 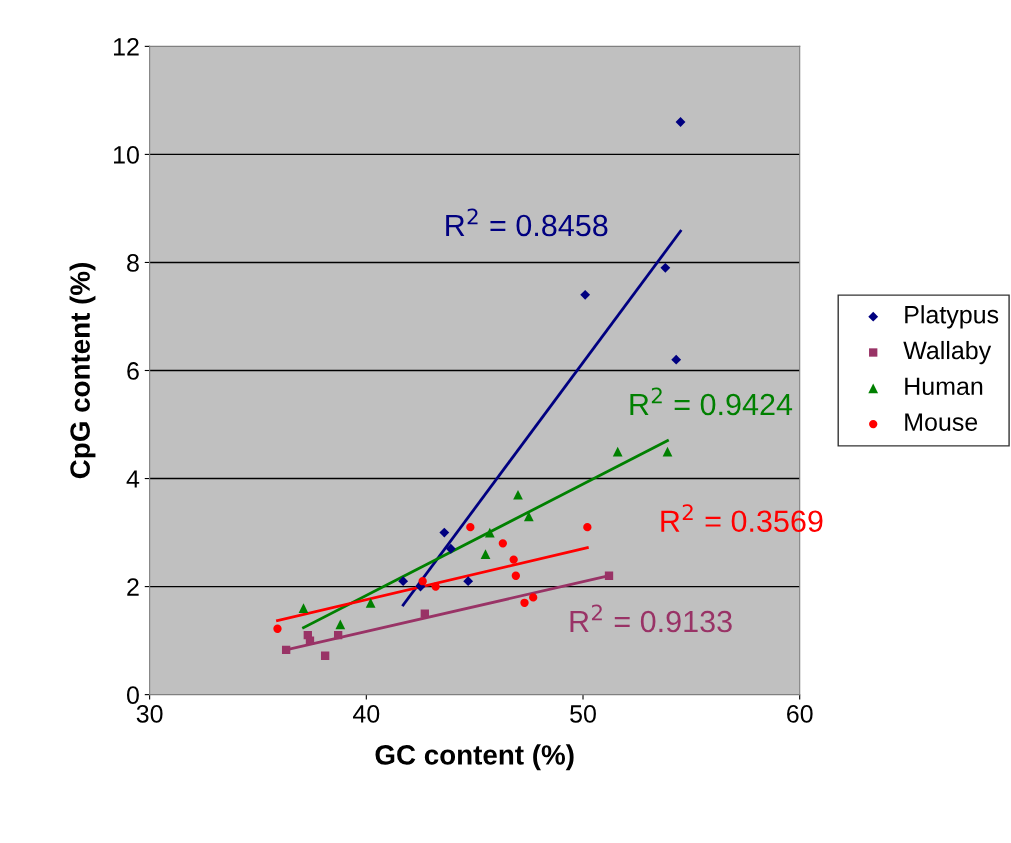 What do you see at coordinates (133, 479) in the screenshot?
I see `y-tick-label: 4` at bounding box center [133, 479].